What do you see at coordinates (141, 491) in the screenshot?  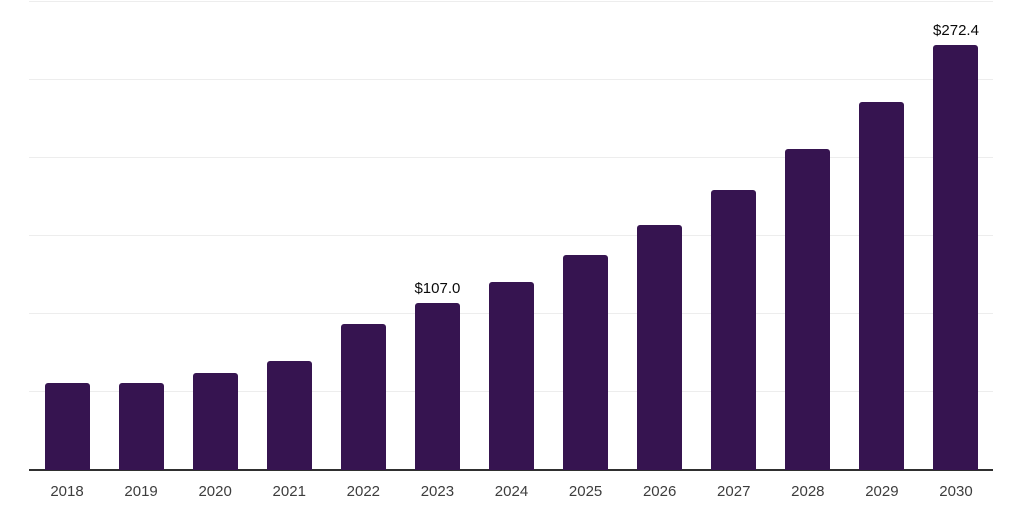 I see `x-tick-2019: 2019` at bounding box center [141, 491].